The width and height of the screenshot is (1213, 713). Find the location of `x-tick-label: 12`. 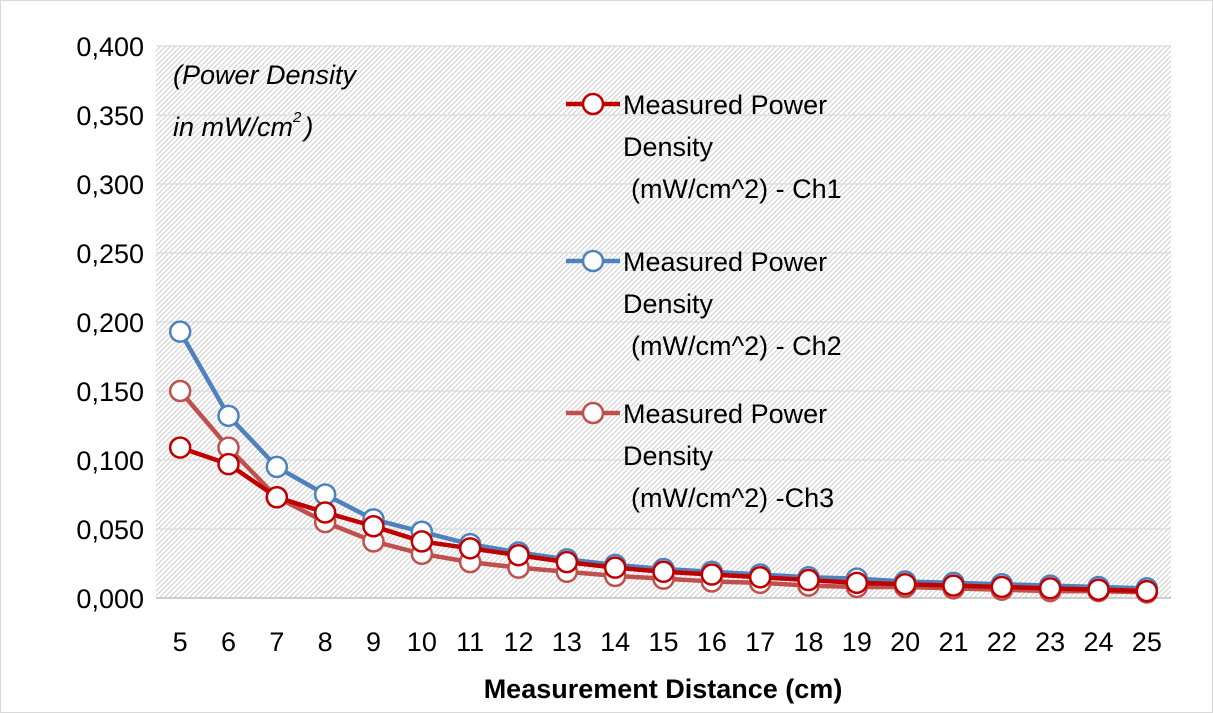

x-tick-label: 12 is located at coordinates (518, 642).